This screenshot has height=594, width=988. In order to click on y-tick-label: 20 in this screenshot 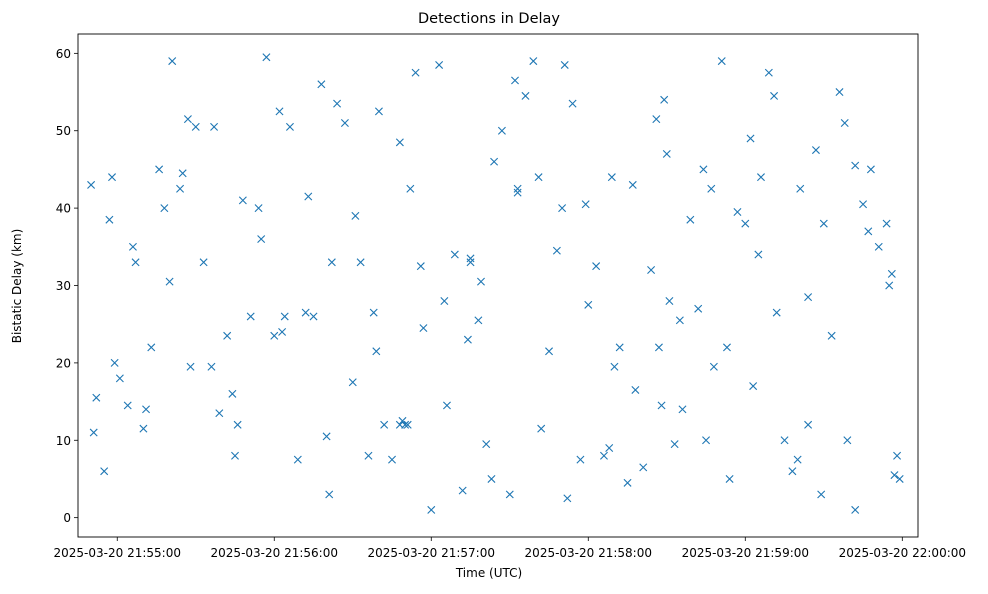, I will do `click(63, 363)`.